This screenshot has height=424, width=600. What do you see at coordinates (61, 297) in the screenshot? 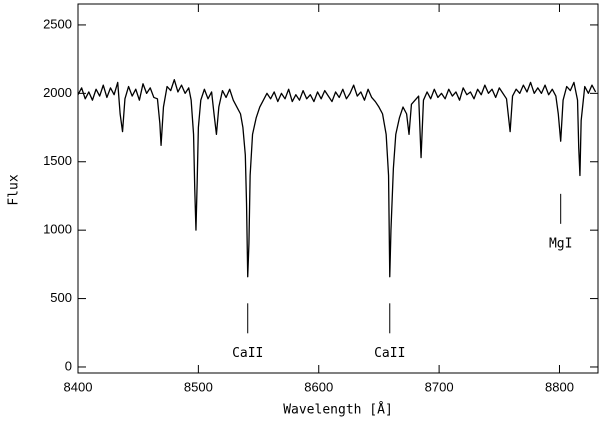
I see `y-tick-label: 500` at bounding box center [61, 297].